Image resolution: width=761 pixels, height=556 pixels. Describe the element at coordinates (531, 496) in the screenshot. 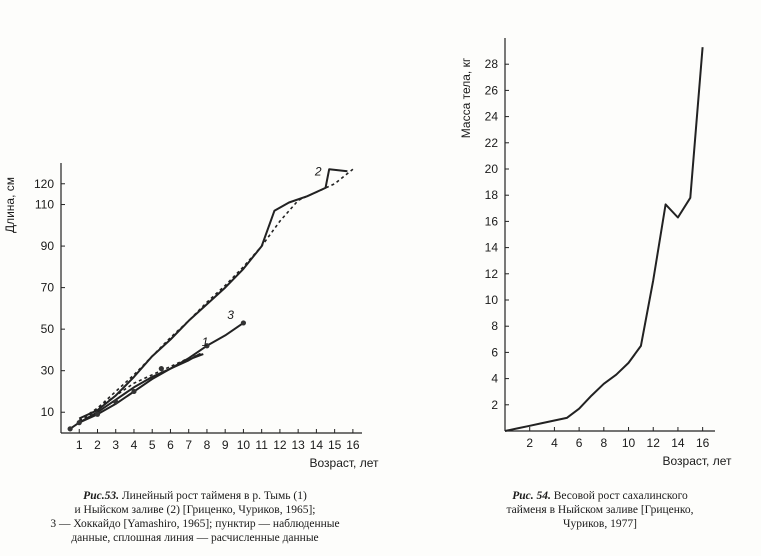

I see `caption-fig54-label: Рис. 54.` at that location.